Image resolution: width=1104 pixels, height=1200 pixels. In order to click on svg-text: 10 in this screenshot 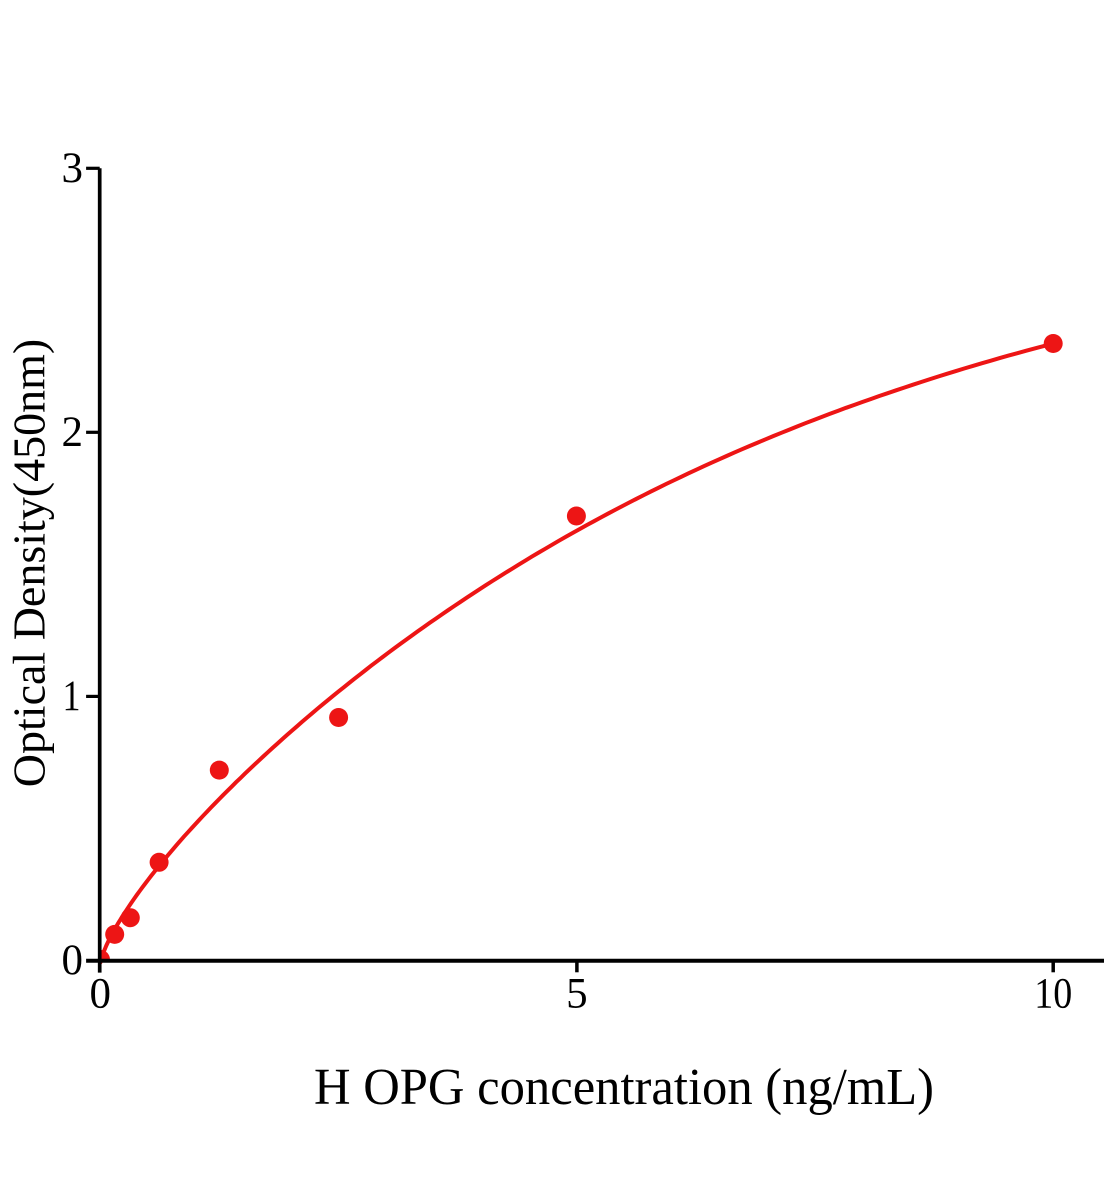, I will do `click(1053, 994)`.